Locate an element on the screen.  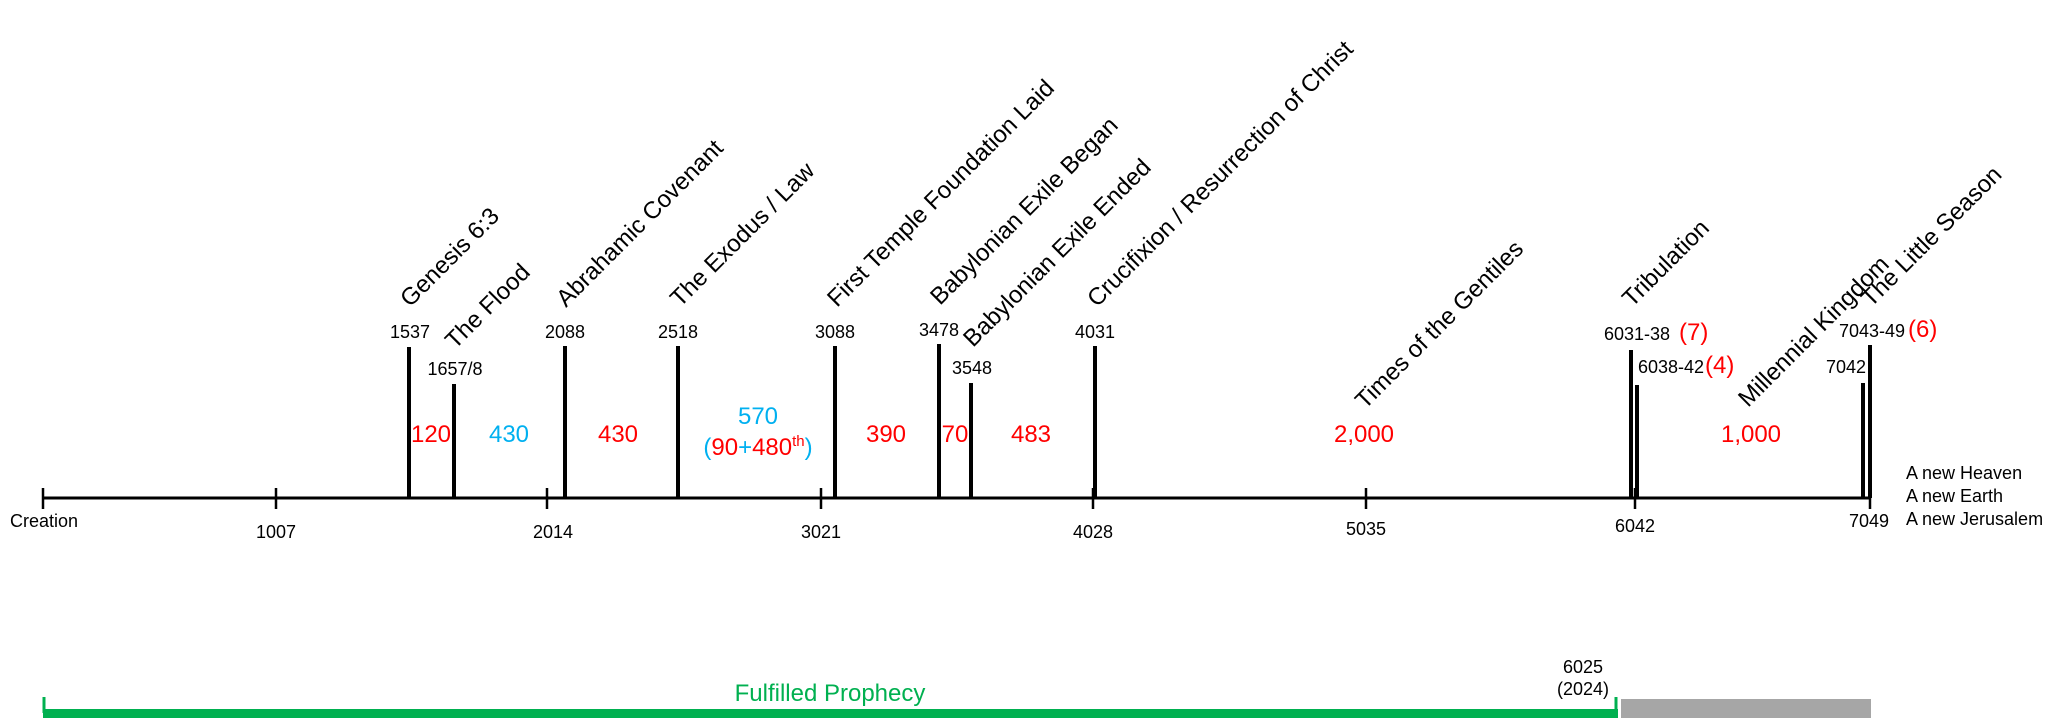
axis-tick-label: 3021 is located at coordinates (821, 532).